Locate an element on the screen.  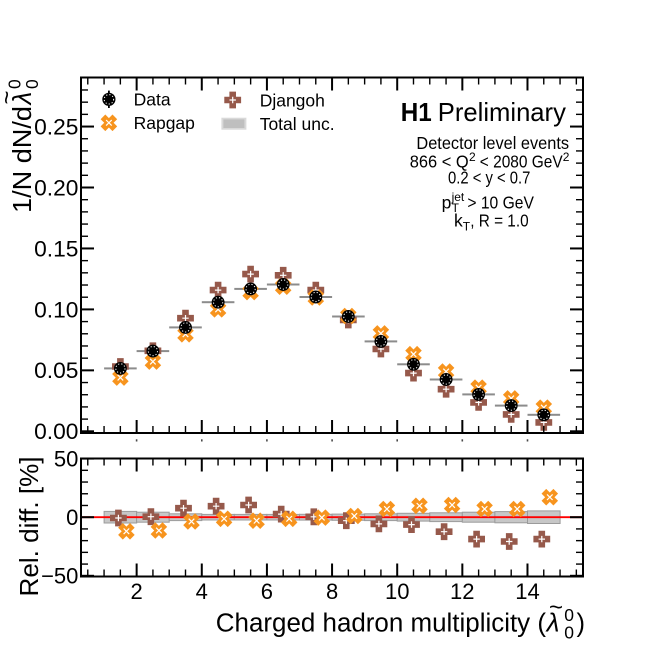
svg-text: 0.2 < y < 0.7 is located at coordinates (489, 178).